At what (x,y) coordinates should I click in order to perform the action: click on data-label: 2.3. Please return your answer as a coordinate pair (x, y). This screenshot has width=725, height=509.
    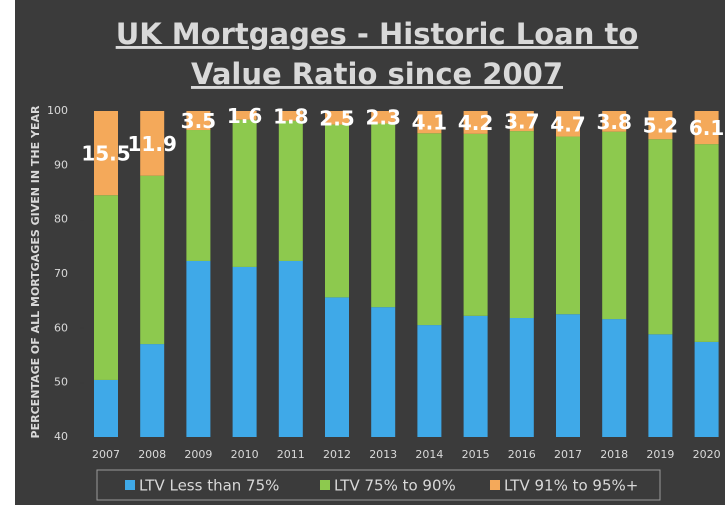
    Looking at the image, I should click on (382, 118).